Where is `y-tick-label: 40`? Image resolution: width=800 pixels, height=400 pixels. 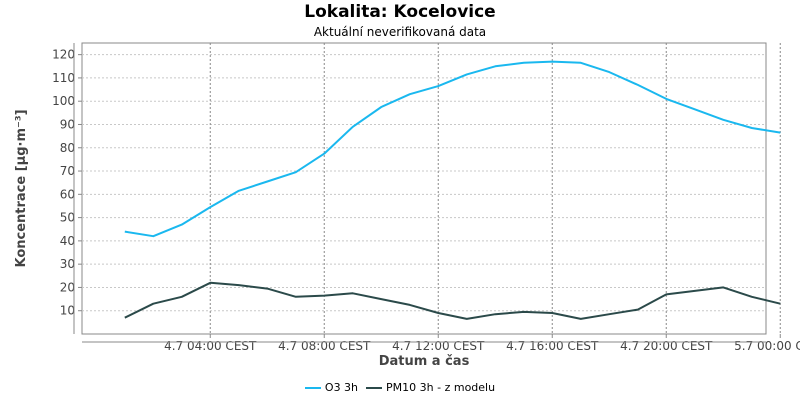
y-tick-label: 40 is located at coordinates (67, 241).